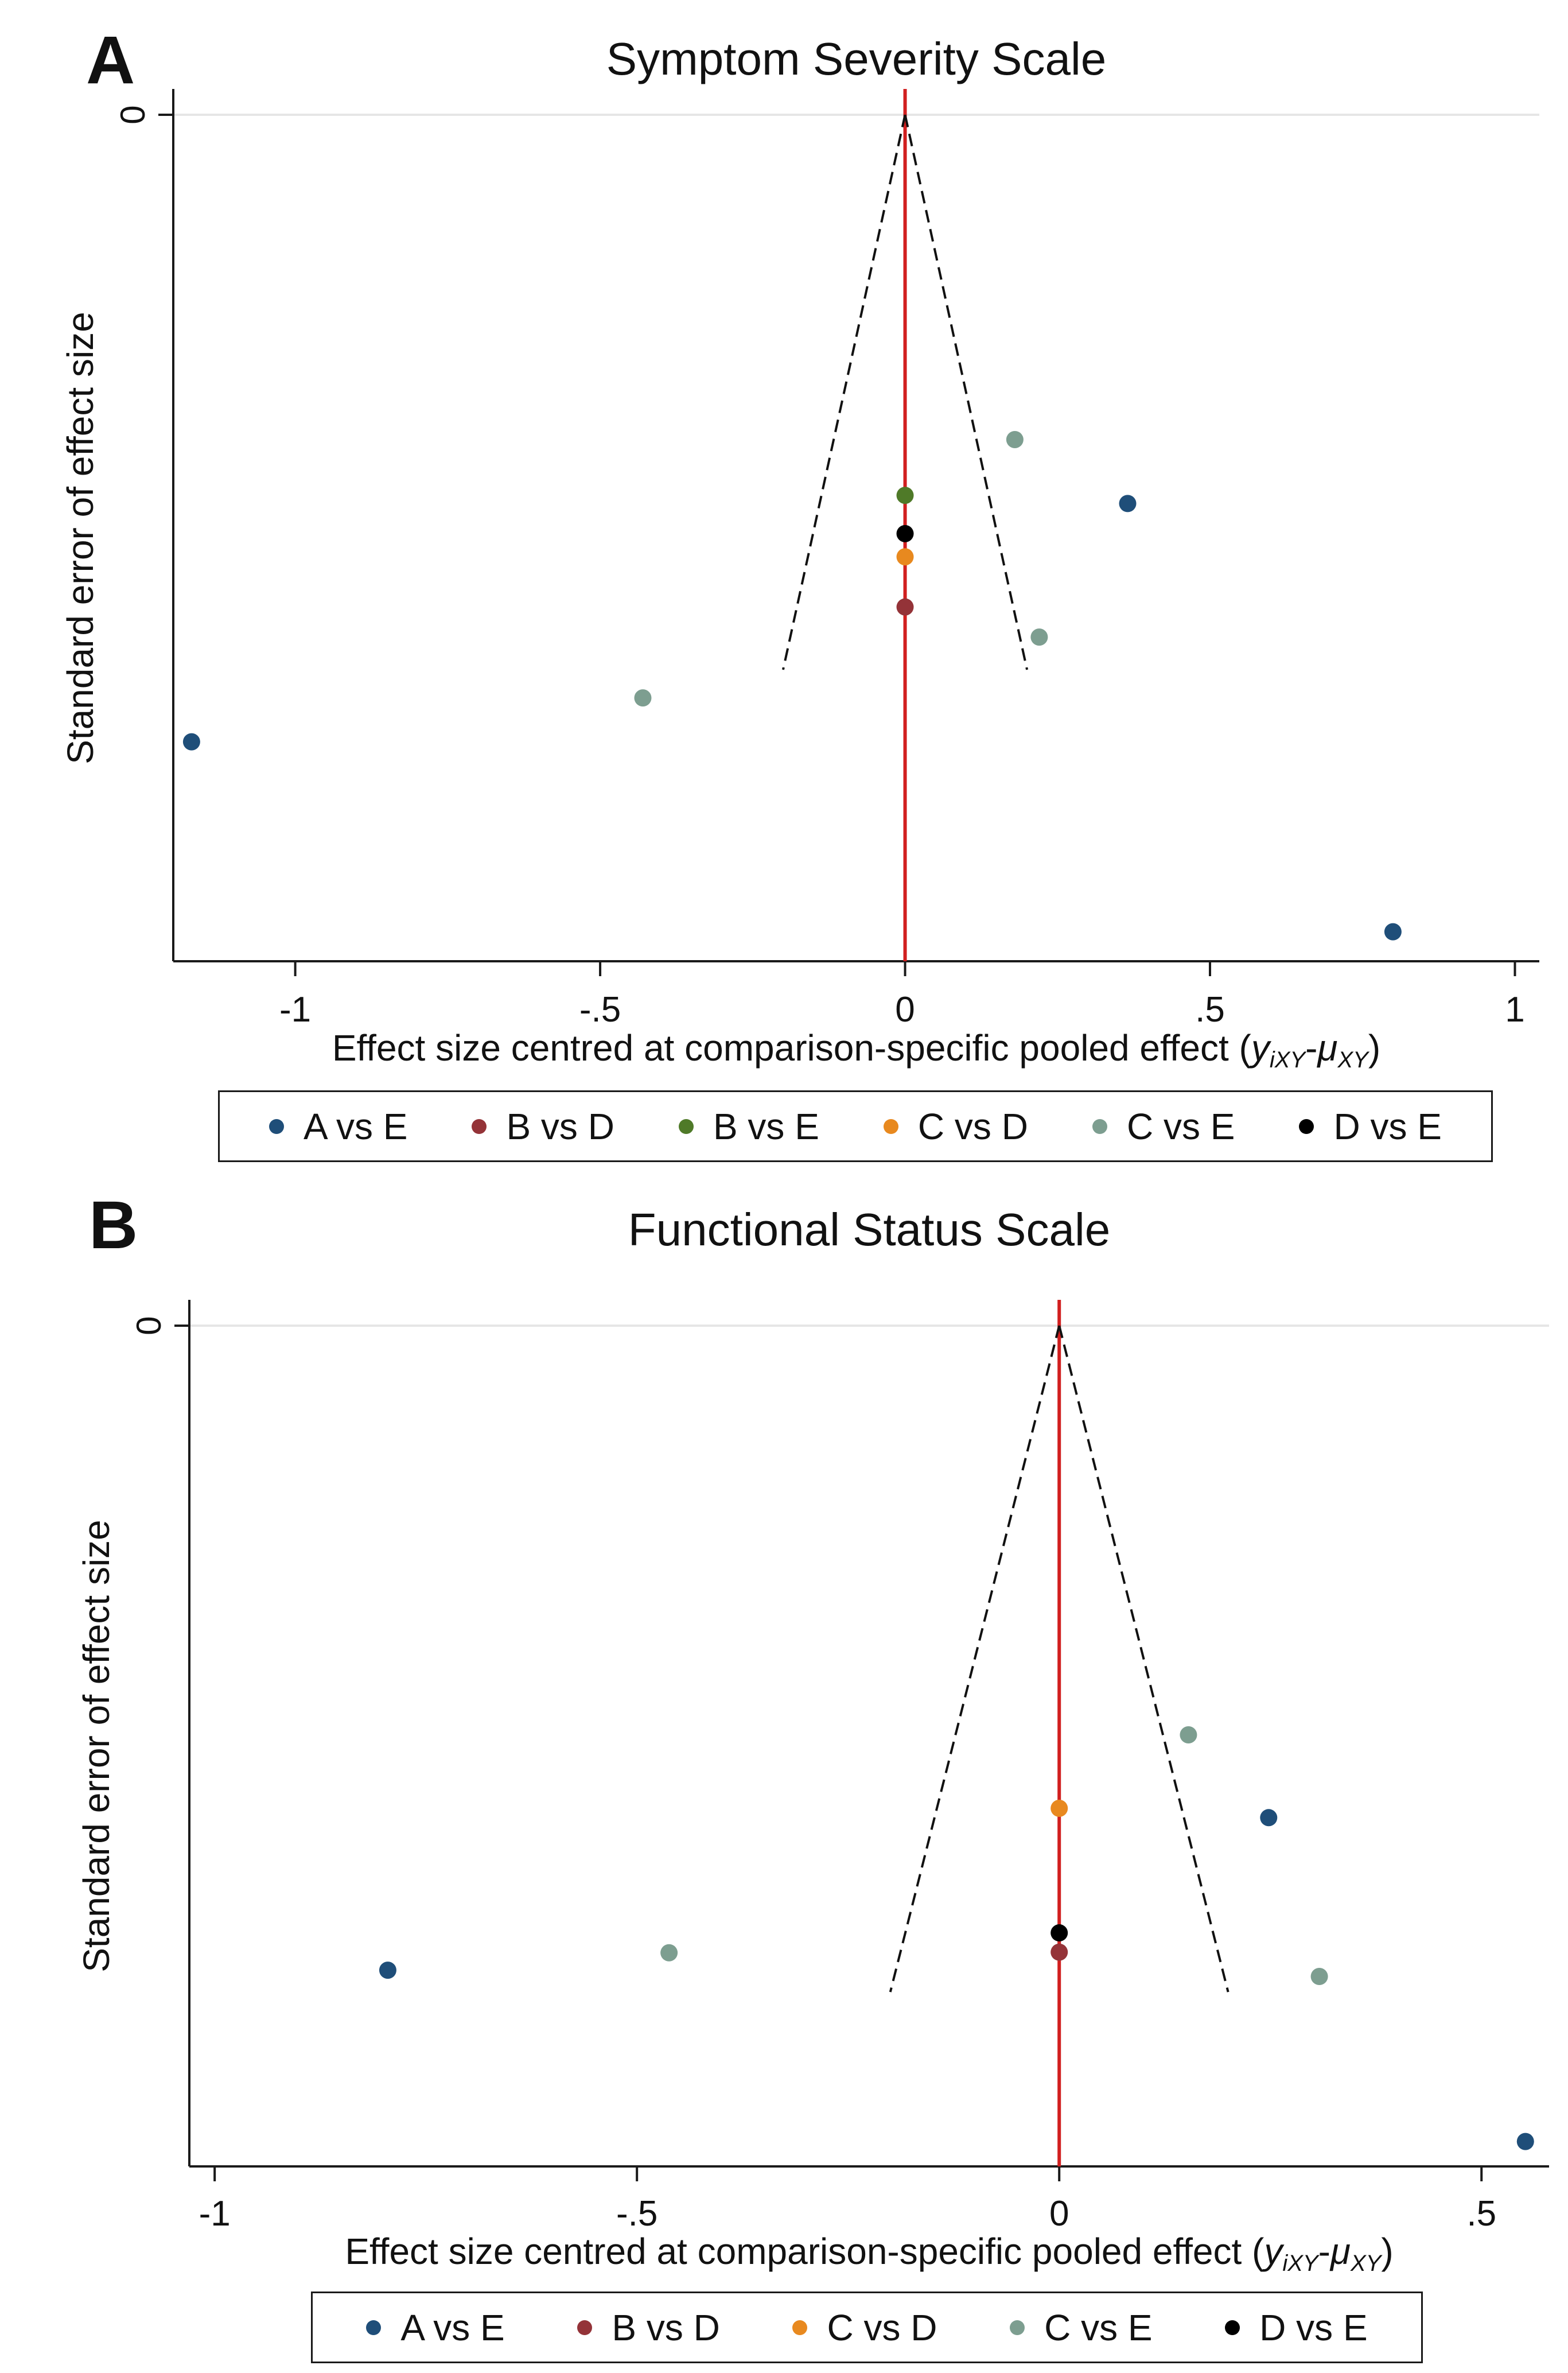 This screenshot has height=2373, width=1568. Describe the element at coordinates (1210, 1010) in the screenshot. I see `x-tick-label-a: .5` at that location.